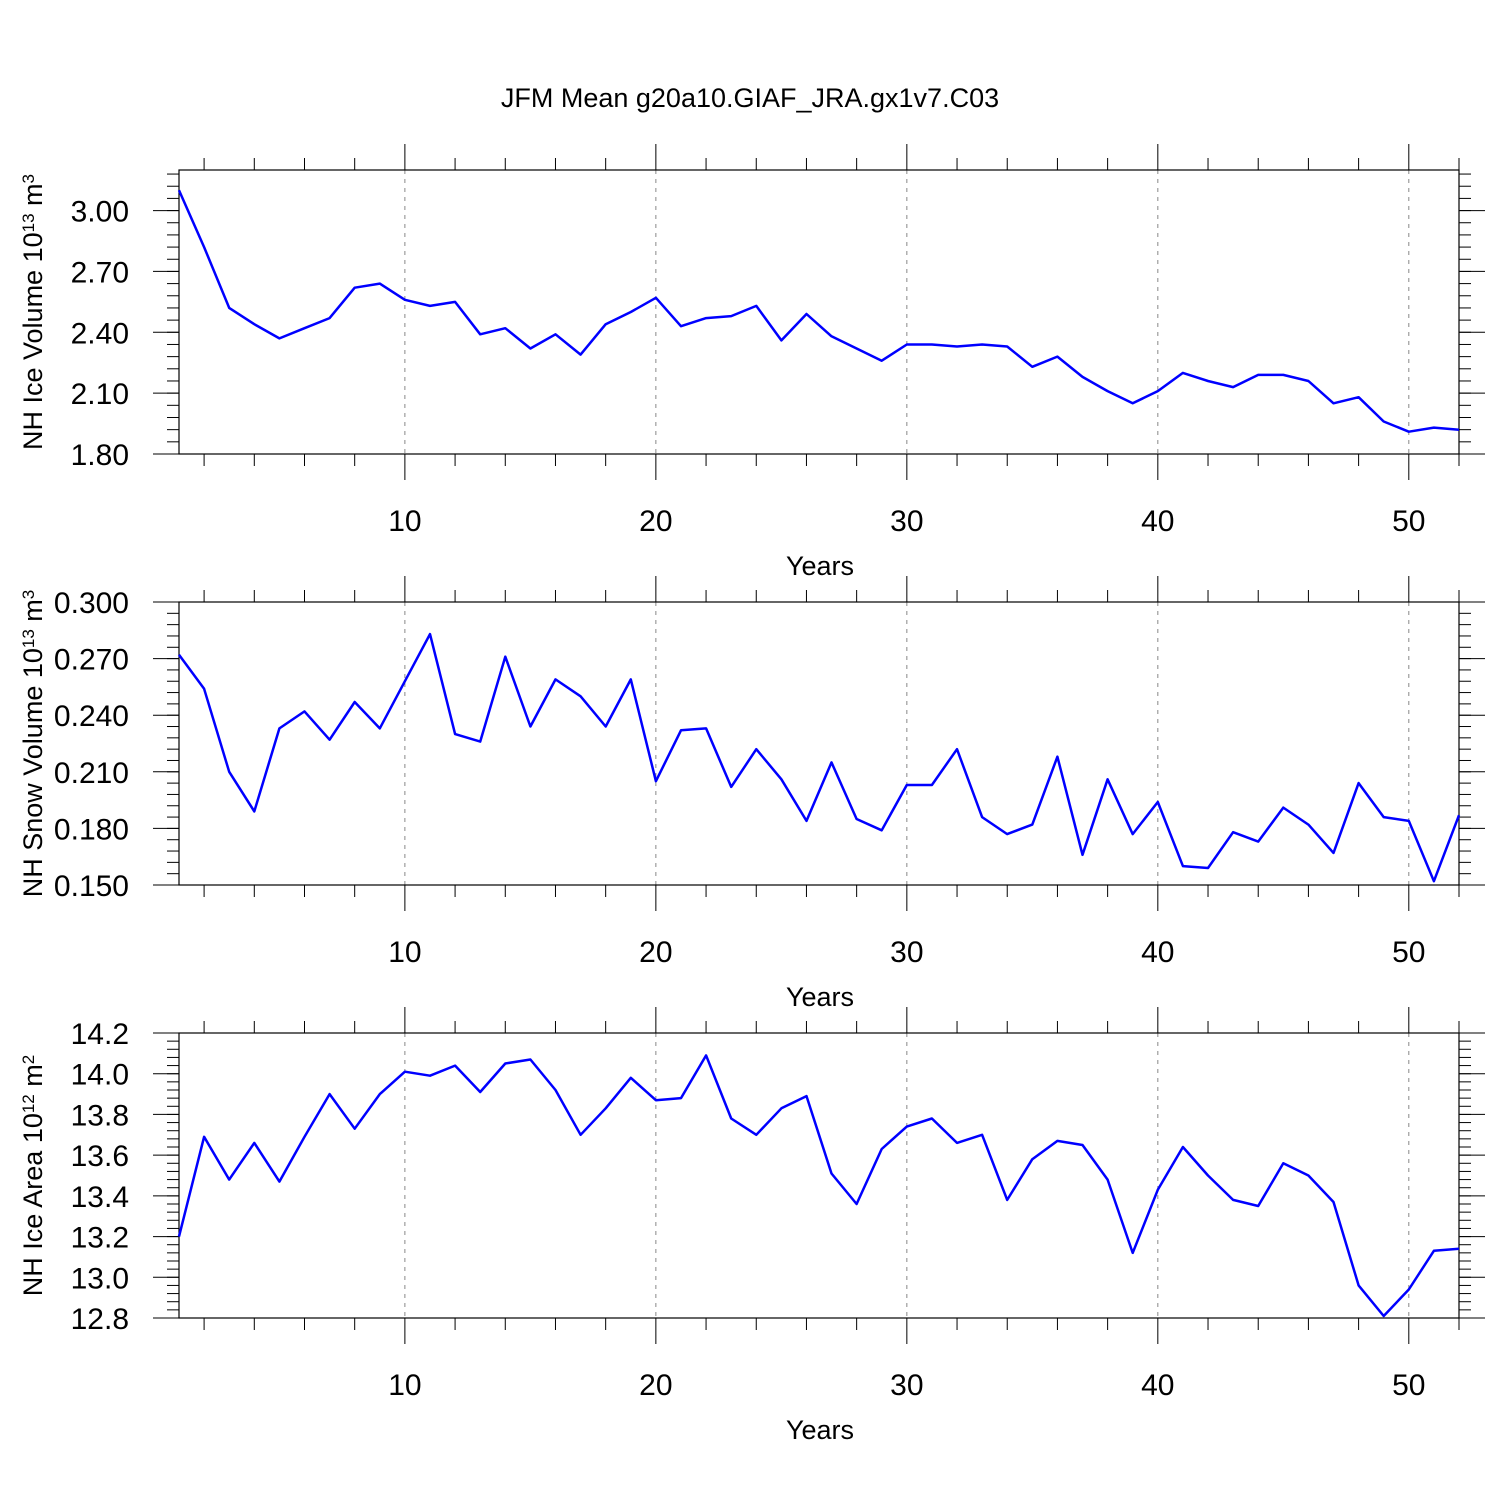 The height and width of the screenshot is (1500, 1500). Describe the element at coordinates (91, 716) in the screenshot. I see `y-tick-label: 0.240` at that location.